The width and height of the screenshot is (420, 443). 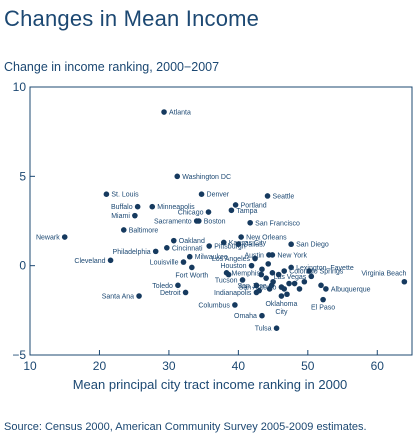 I want to click on point-label: Minneapolis, so click(x=176, y=207).